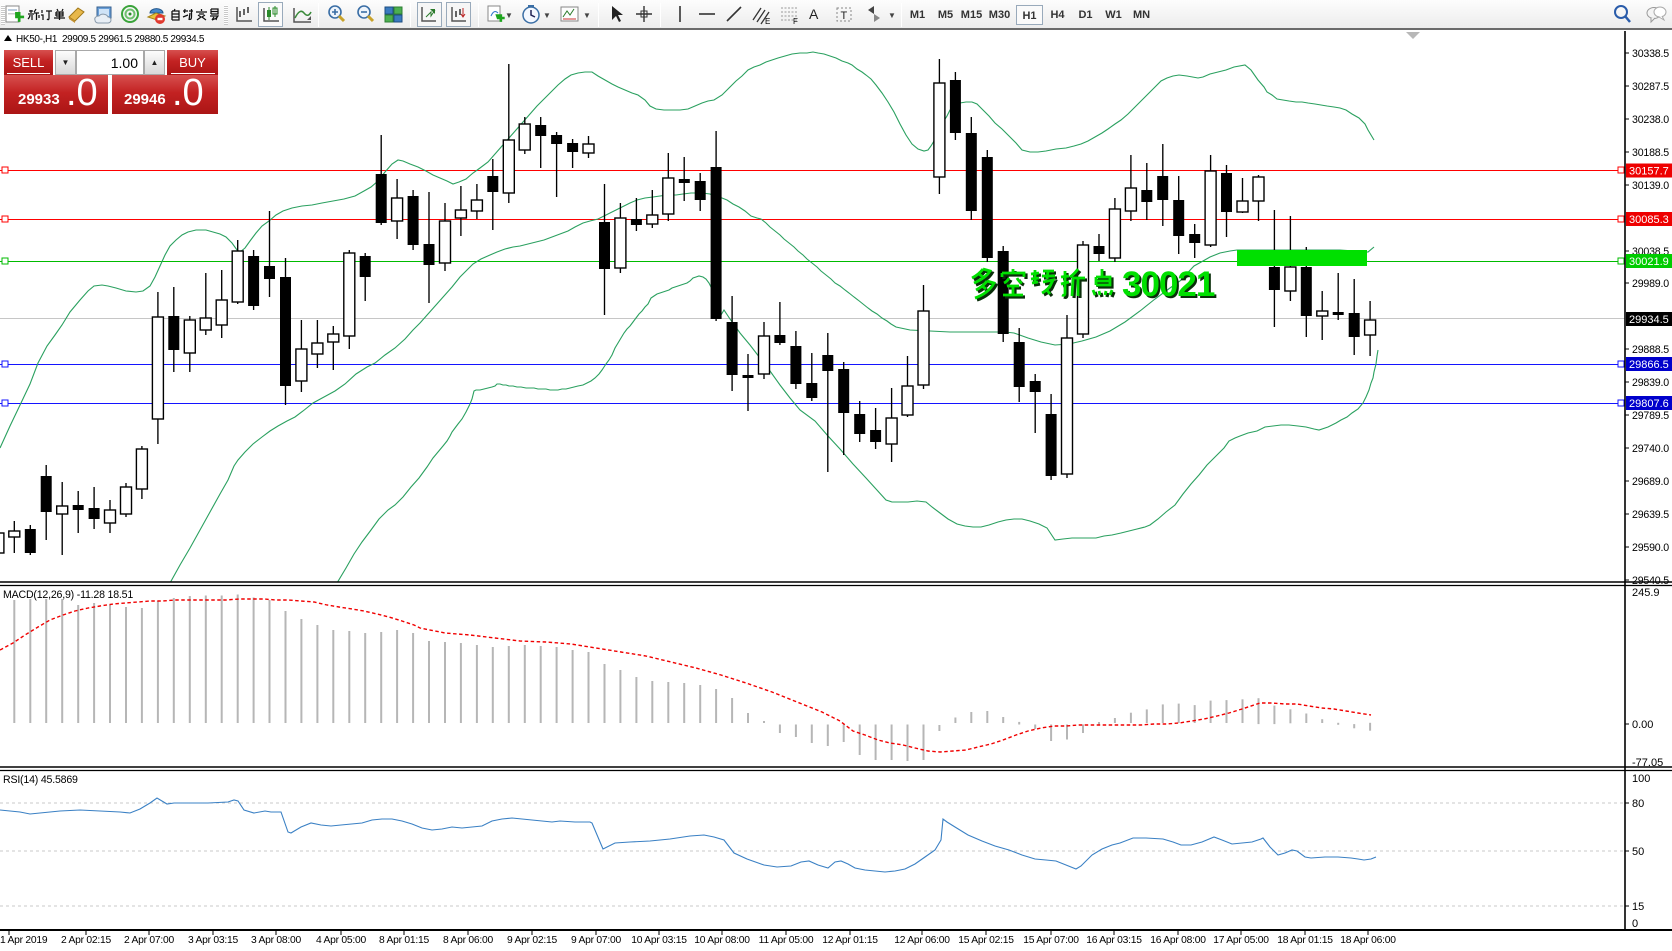 The height and width of the screenshot is (951, 1672). I want to click on svg-text: 8 Apr 01:15, so click(404, 940).